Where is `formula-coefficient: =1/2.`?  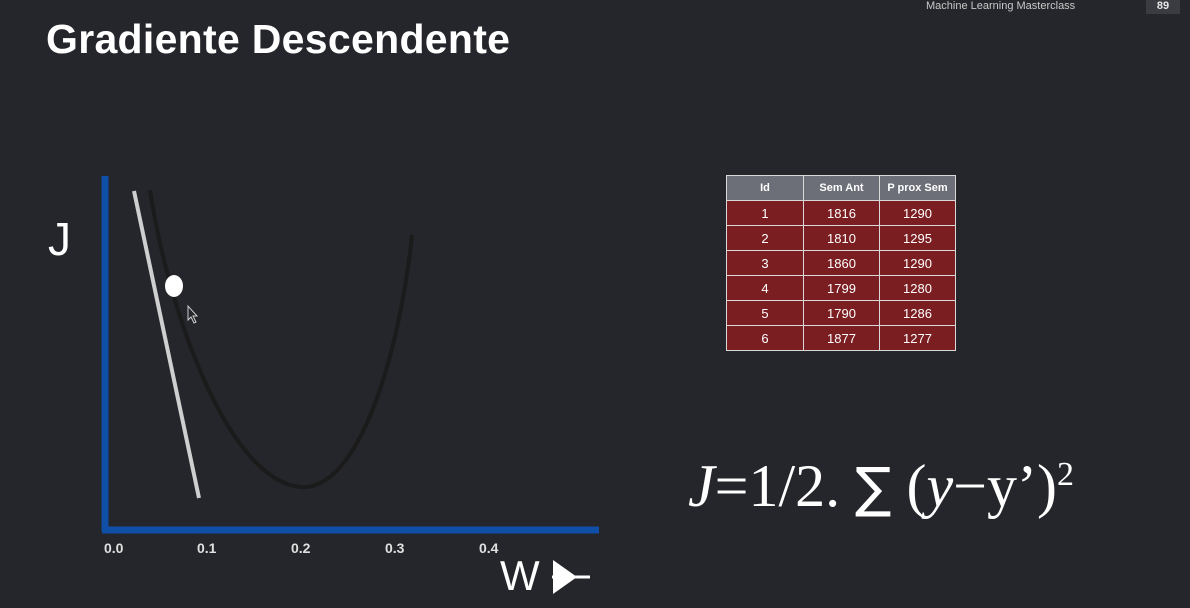
formula-coefficient: =1/2. is located at coordinates (785, 486).